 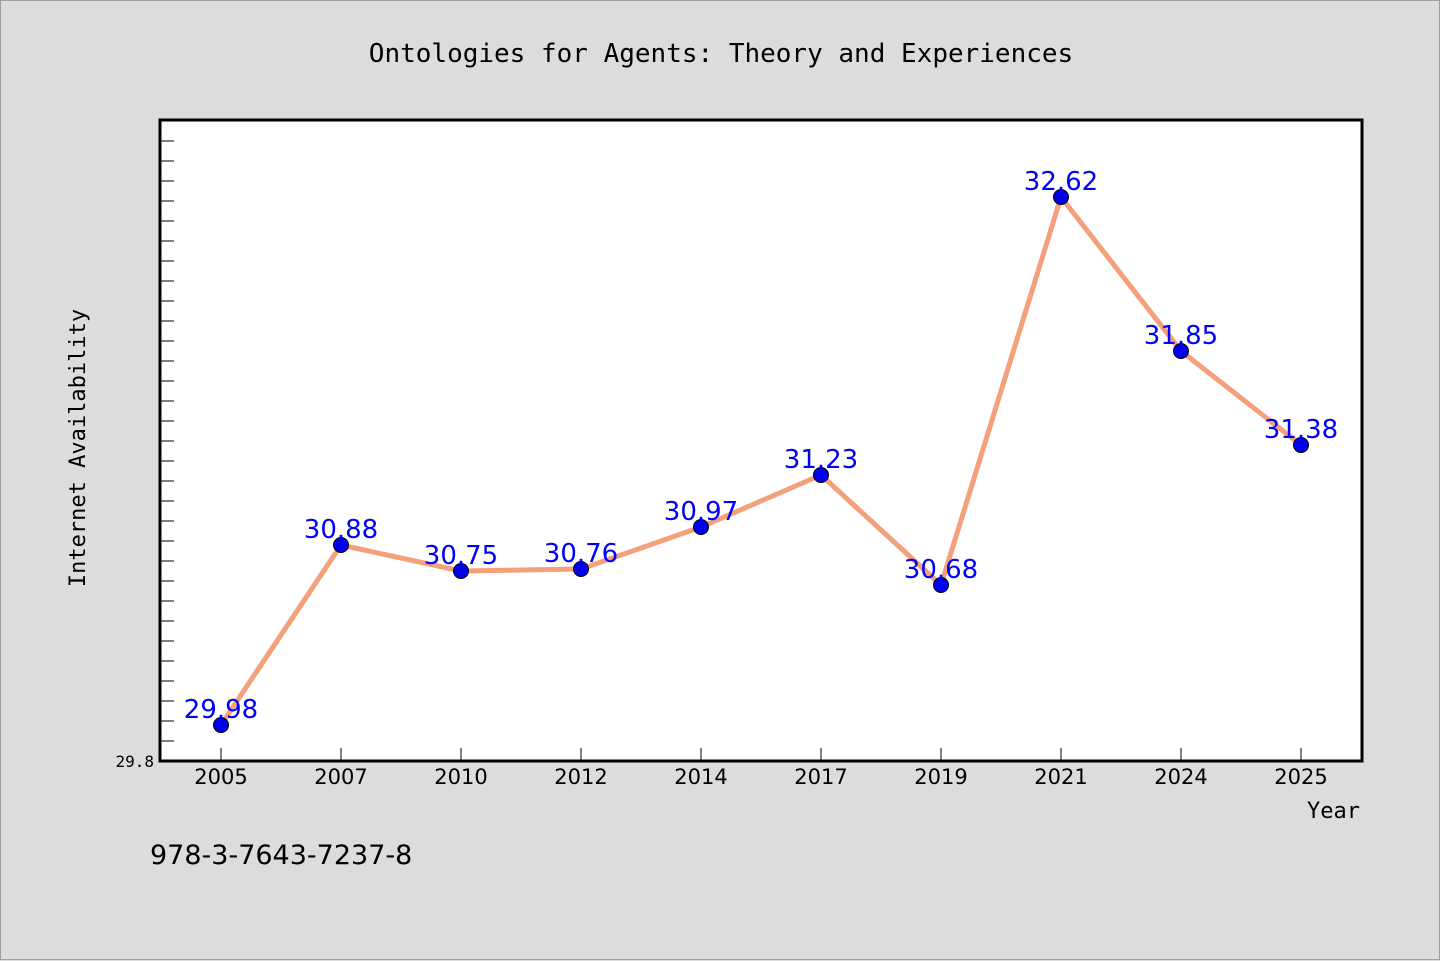 What do you see at coordinates (581, 554) in the screenshot?
I see `data-label: 30.76` at bounding box center [581, 554].